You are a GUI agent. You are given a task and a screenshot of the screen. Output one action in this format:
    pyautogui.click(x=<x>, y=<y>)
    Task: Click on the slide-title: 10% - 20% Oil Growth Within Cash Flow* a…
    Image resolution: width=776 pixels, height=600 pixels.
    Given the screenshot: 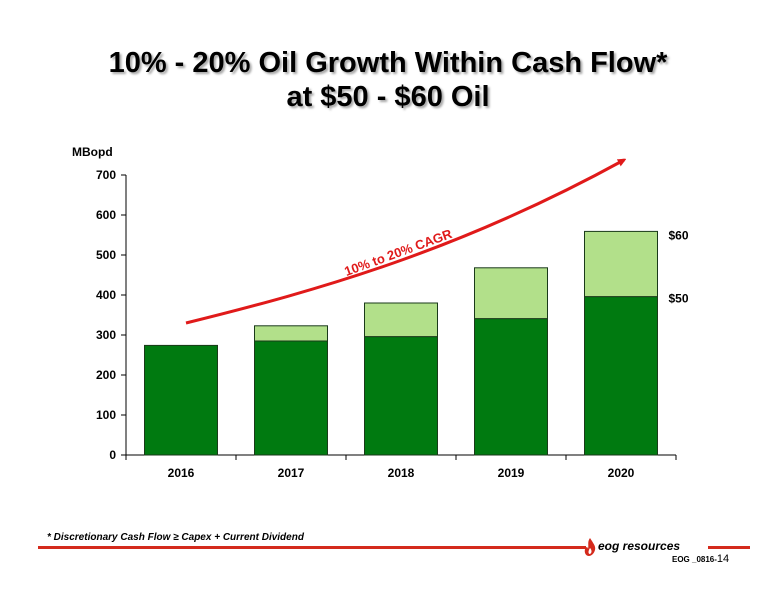 What is the action you would take?
    pyautogui.click(x=388, y=80)
    